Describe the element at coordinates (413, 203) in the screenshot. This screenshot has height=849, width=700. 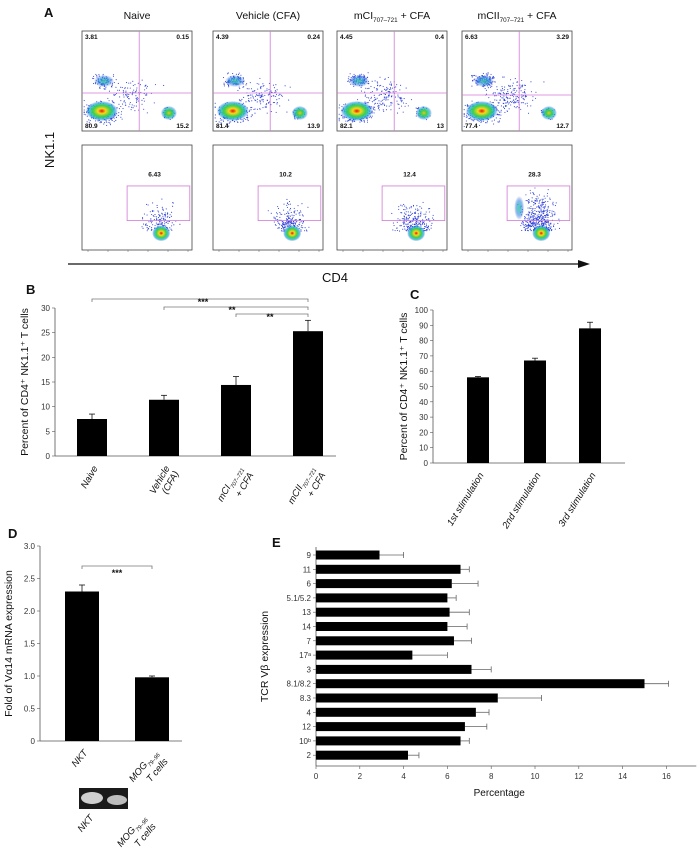
I see `gate-rectangle` at that location.